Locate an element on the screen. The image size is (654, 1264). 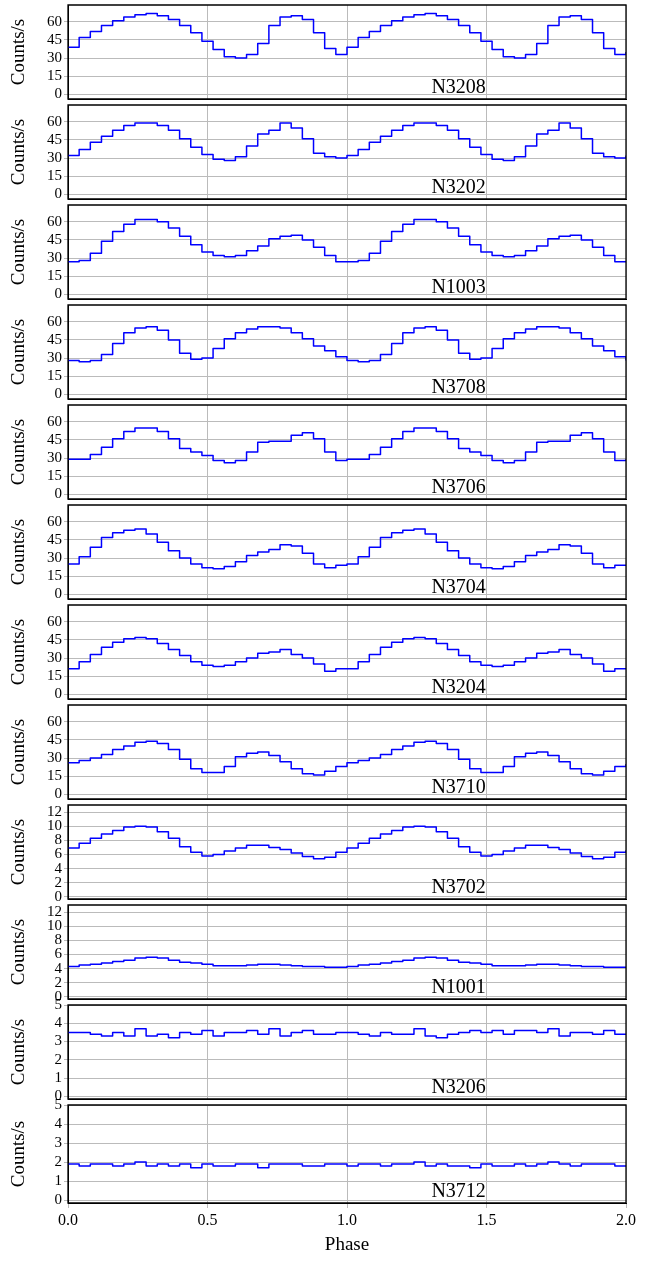
annotation: N3706 is located at coordinates (458, 486).